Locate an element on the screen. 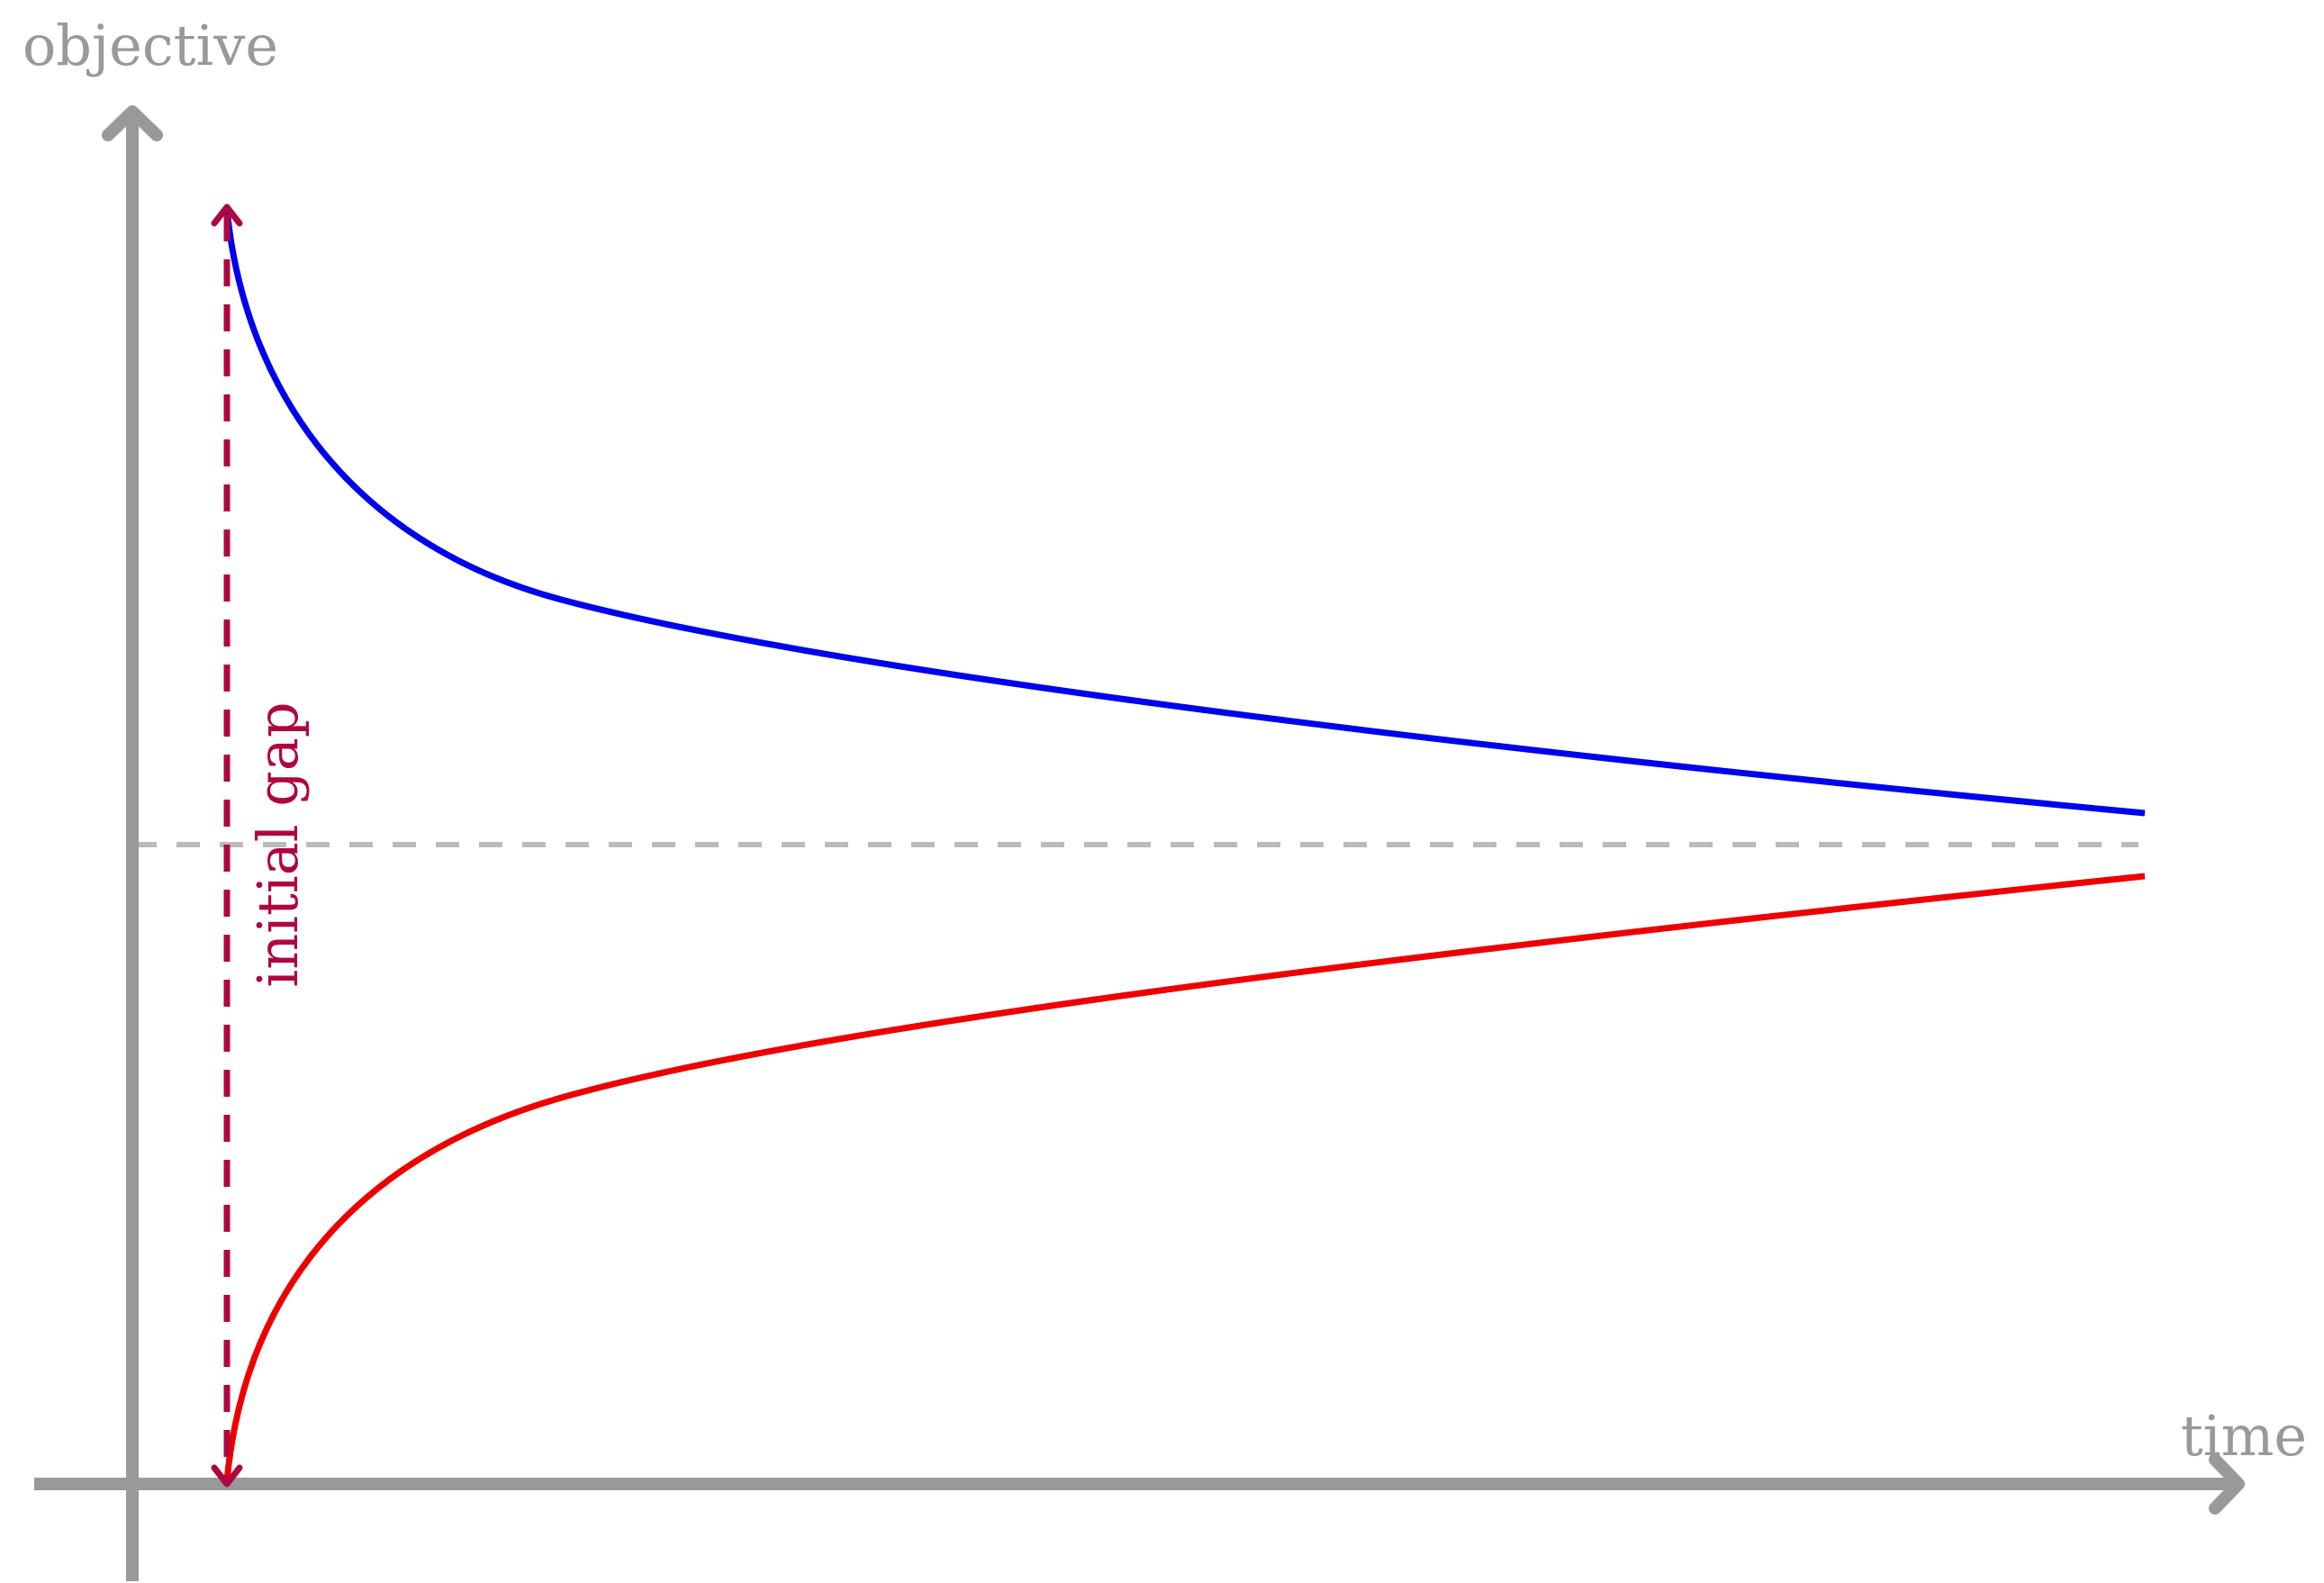 This screenshot has width=2324, height=1583. initial-gap-label: initial gap is located at coordinates (278, 844).